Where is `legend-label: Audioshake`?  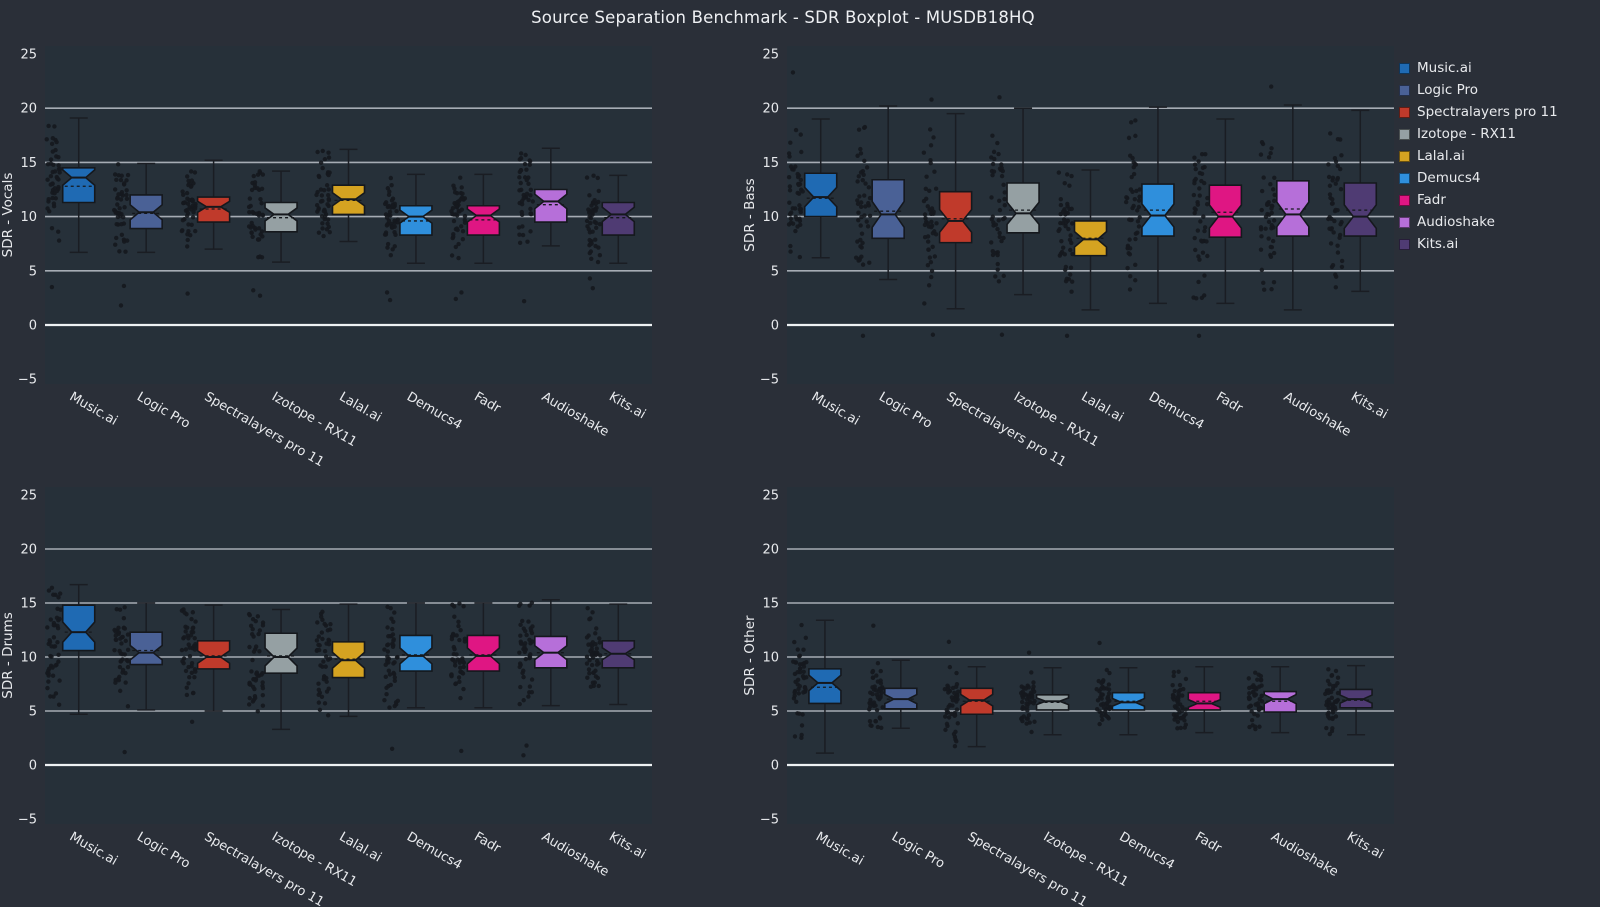
legend-label: Audioshake is located at coordinates (1456, 222).